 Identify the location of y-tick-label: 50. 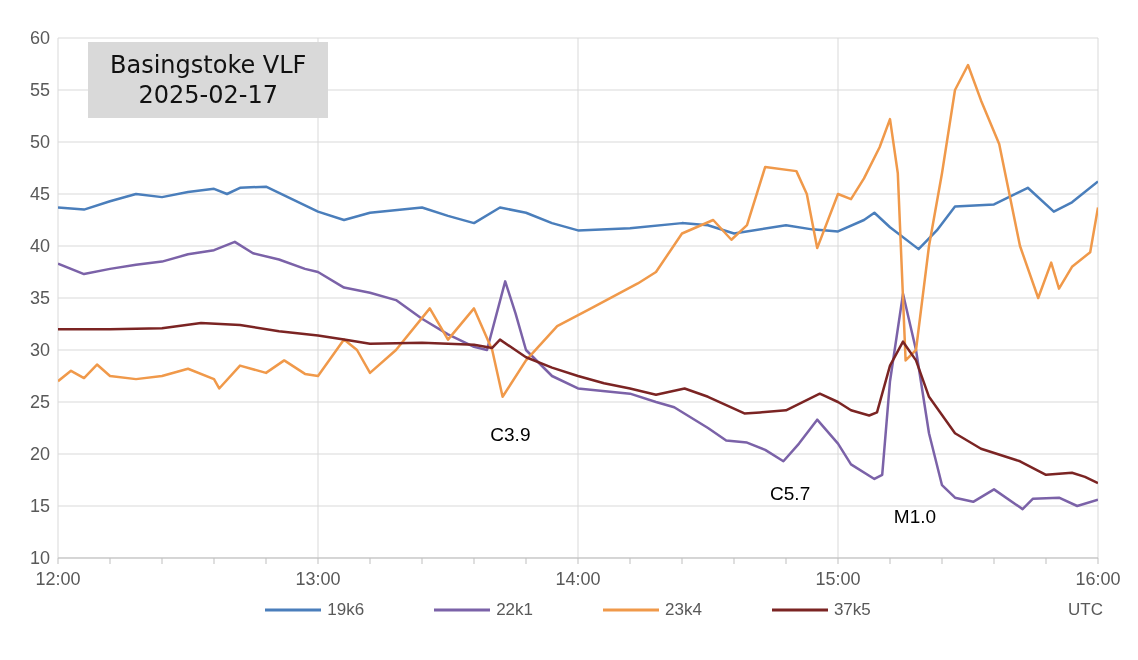
(39, 142).